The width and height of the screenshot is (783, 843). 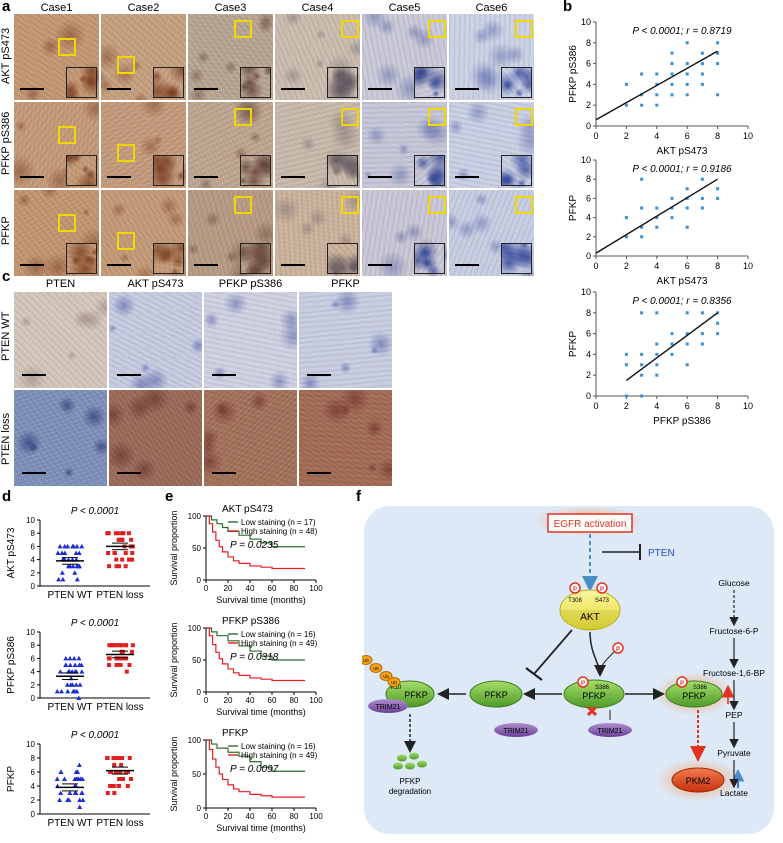 I want to click on ub-1: Ub, so click(x=366, y=660).